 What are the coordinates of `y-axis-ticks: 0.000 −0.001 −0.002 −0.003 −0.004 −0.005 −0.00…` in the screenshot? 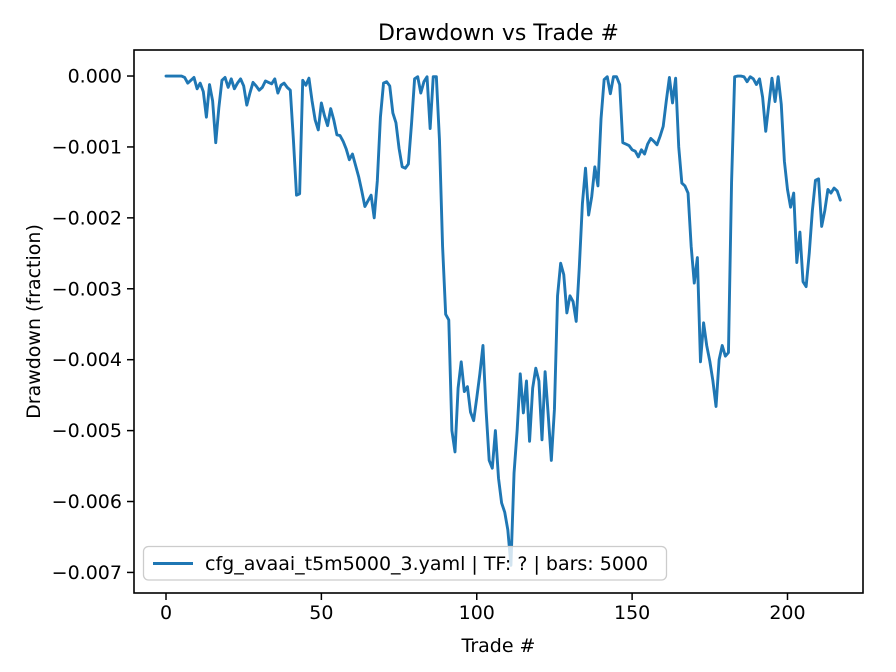 It's located at (93, 325).